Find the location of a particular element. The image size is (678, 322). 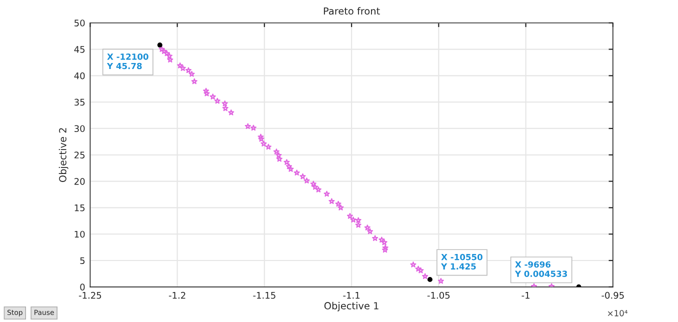

y-tick-label: 20 is located at coordinates (79, 181).